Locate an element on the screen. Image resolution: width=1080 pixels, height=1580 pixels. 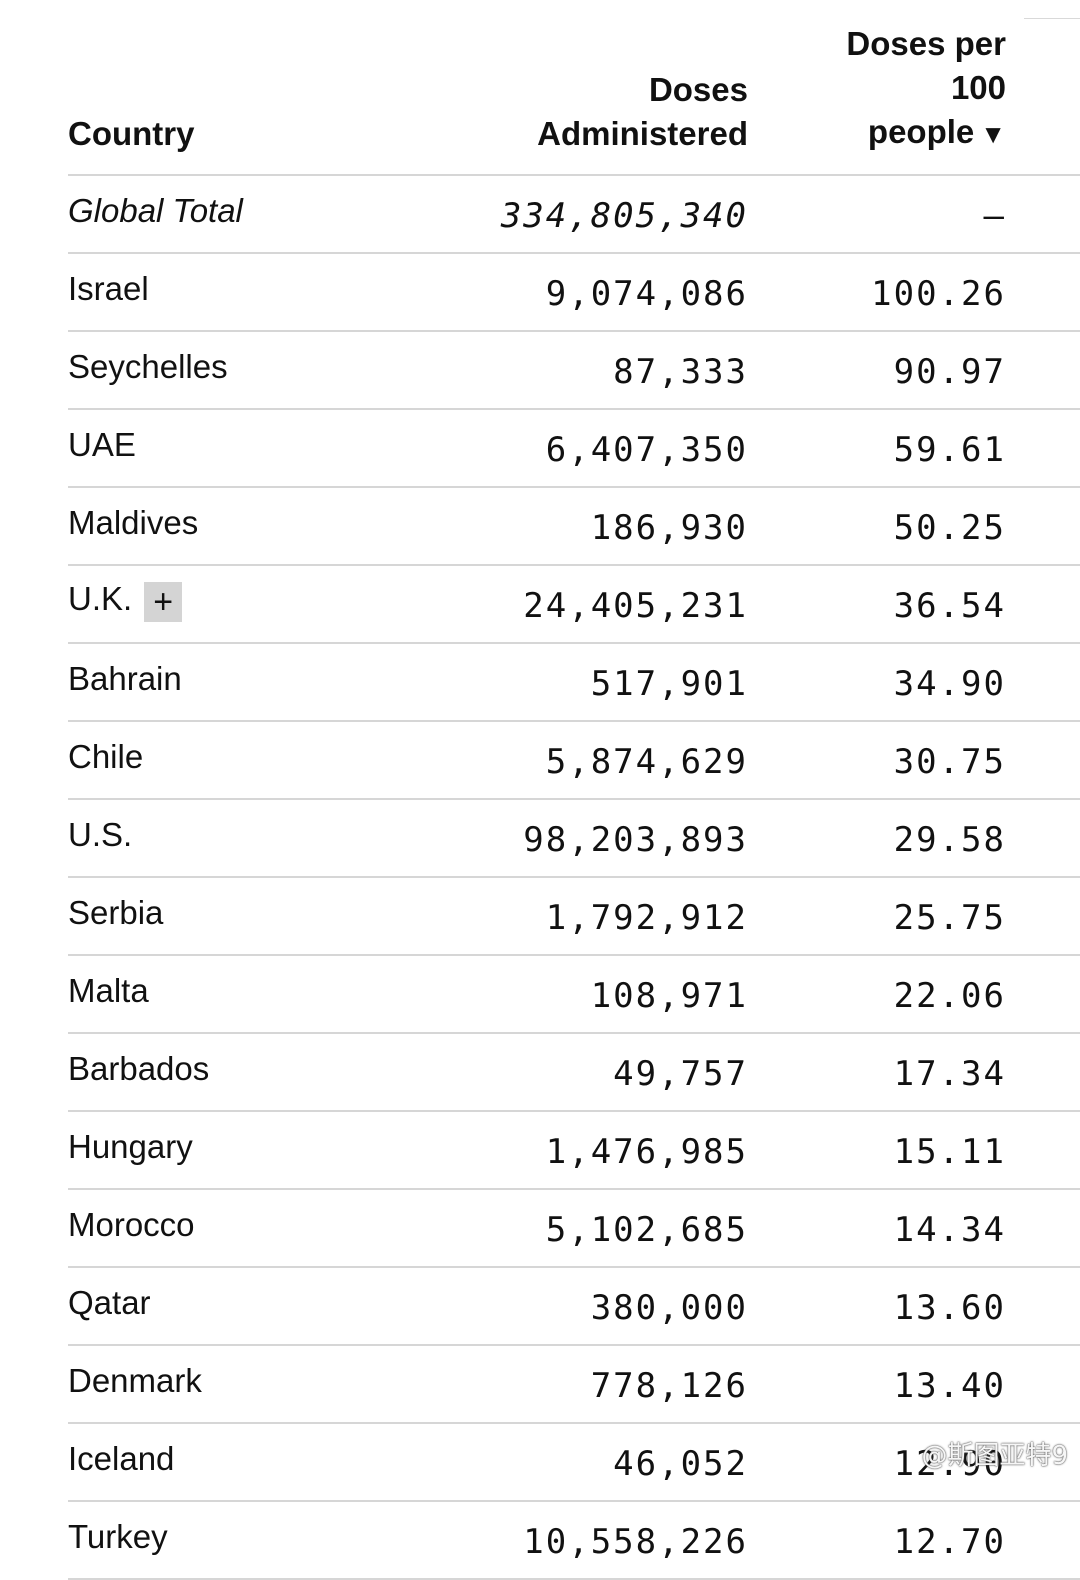
per100-cell: 12.70 is located at coordinates (877, 1540).